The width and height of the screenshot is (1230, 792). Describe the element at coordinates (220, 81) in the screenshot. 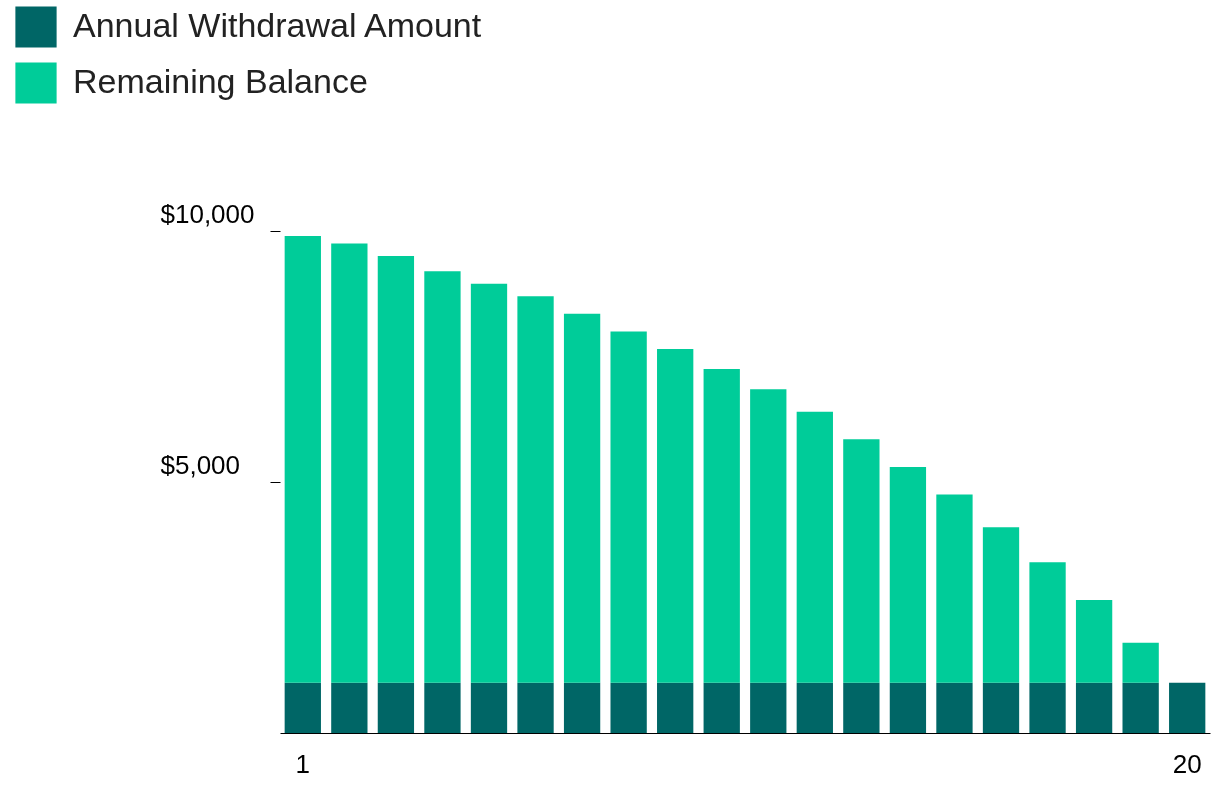

I see `legend-label: Remaining Balance` at that location.